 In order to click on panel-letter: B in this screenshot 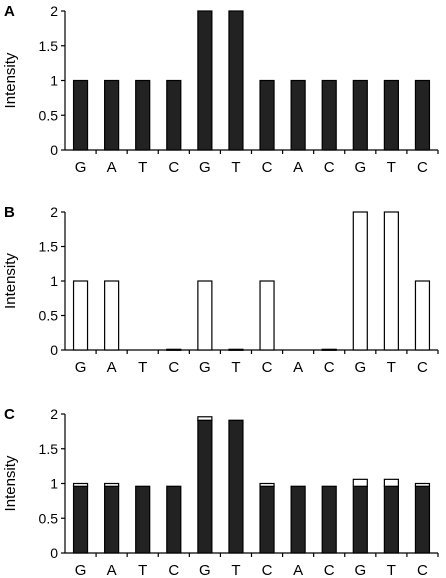, I will do `click(9, 212)`.